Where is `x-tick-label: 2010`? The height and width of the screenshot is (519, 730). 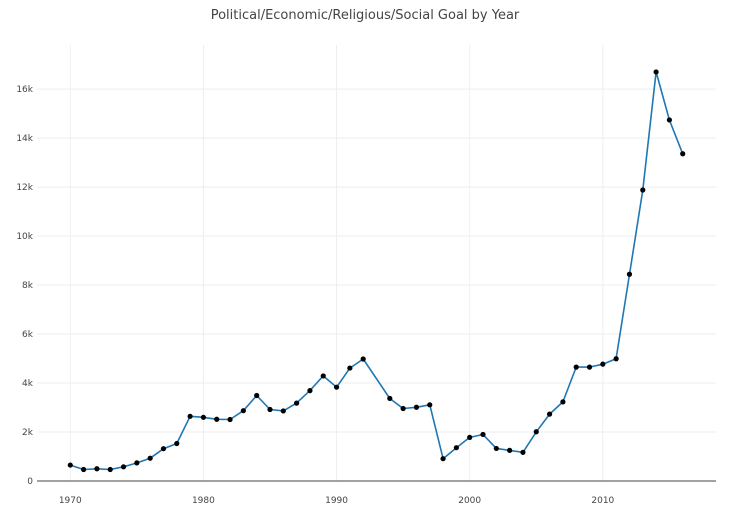 x-tick-label: 2010 is located at coordinates (602, 501).